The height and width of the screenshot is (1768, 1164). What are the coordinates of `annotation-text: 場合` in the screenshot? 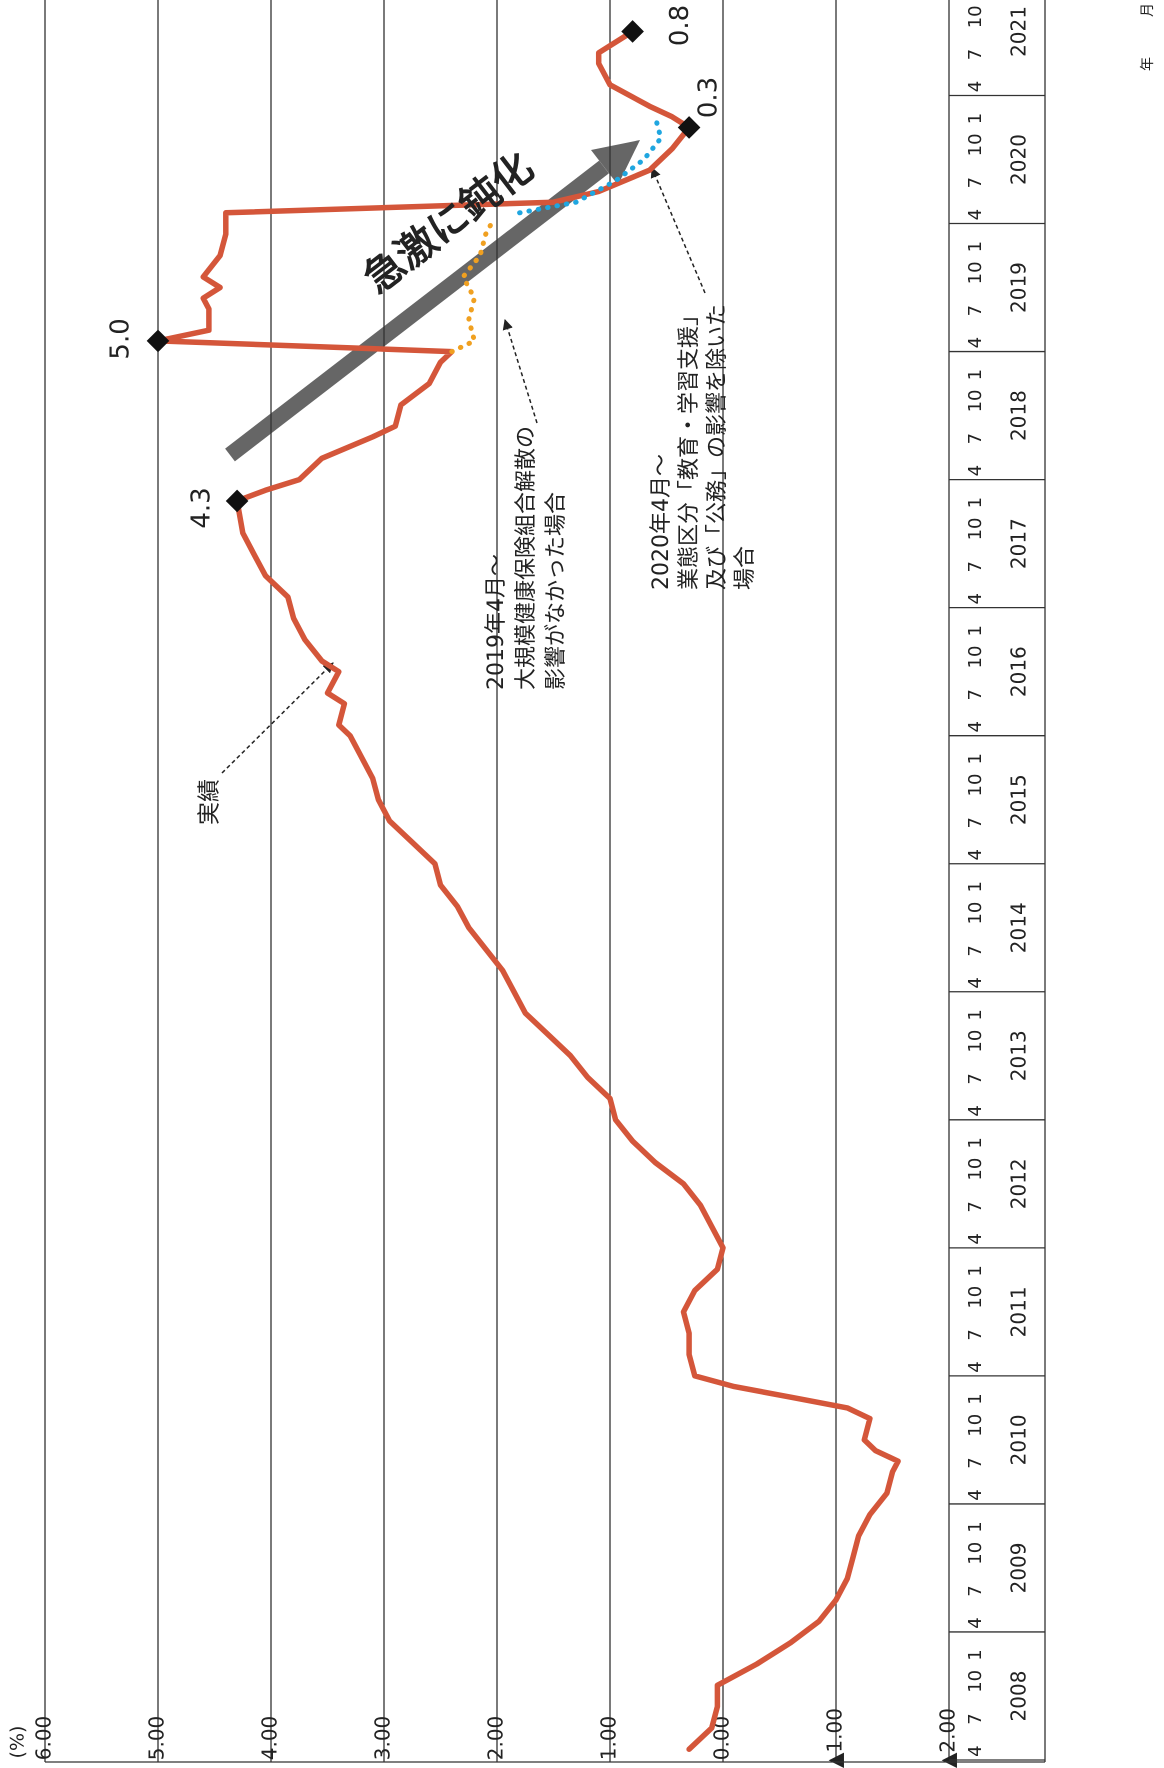 It's located at (745, 568).